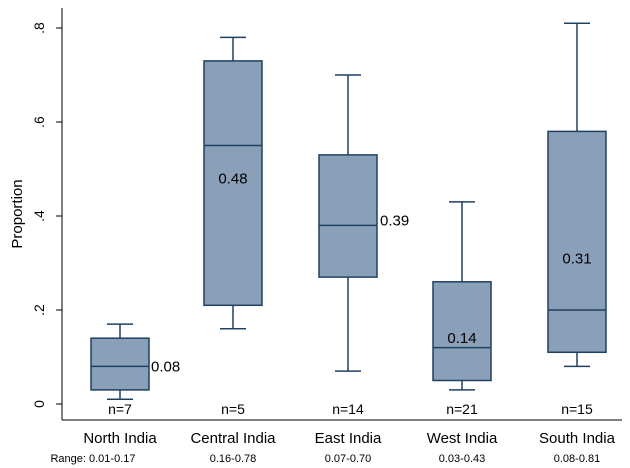  I want to click on n-count-label: n=21, so click(462, 409).